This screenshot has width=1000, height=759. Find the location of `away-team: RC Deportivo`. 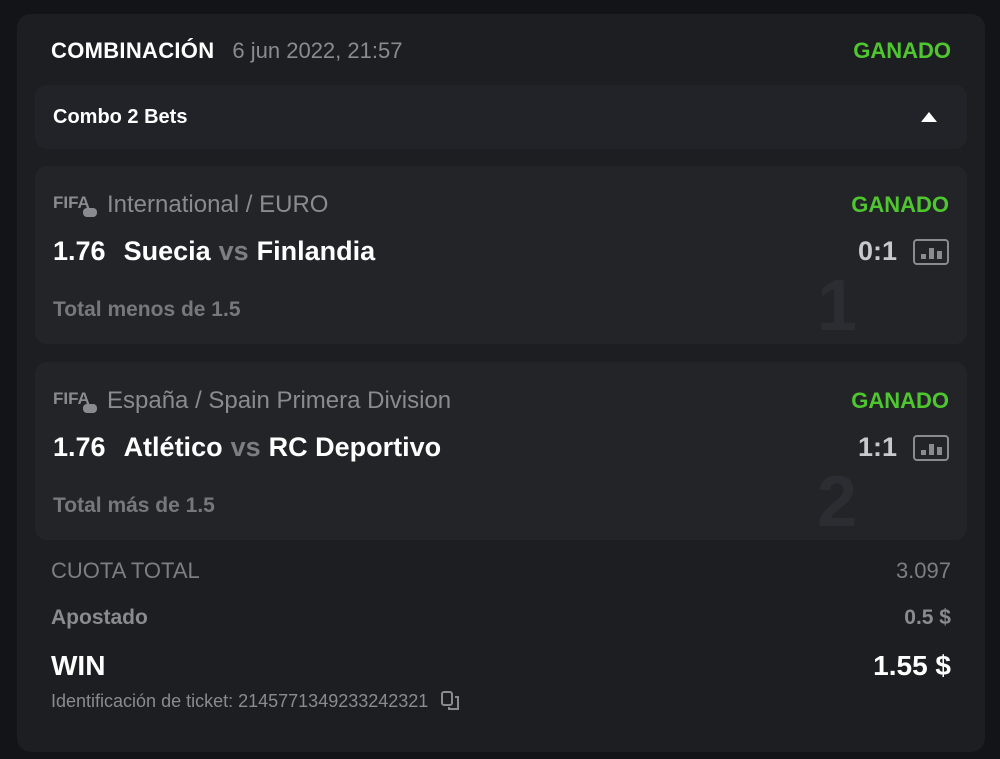

away-team: RC Deportivo is located at coordinates (355, 447).